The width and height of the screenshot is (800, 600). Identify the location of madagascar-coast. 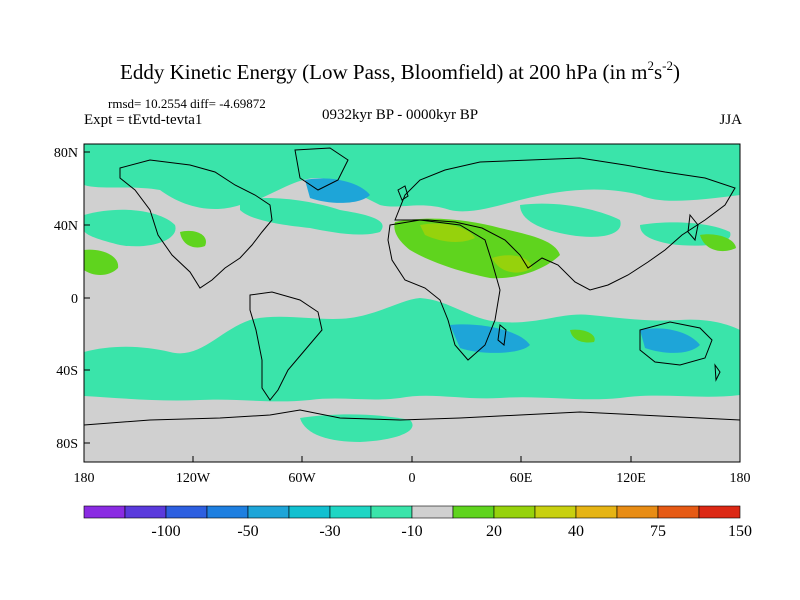
(502, 335).